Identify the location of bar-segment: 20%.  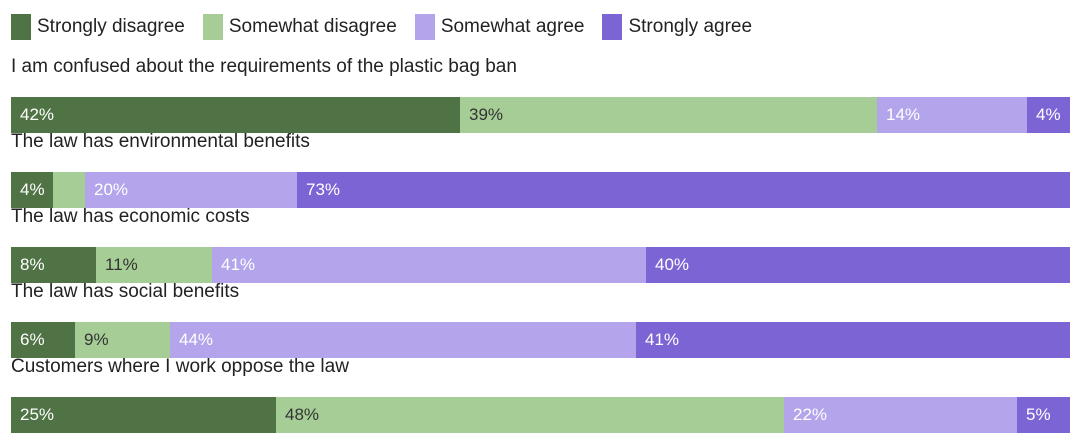
(191, 190).